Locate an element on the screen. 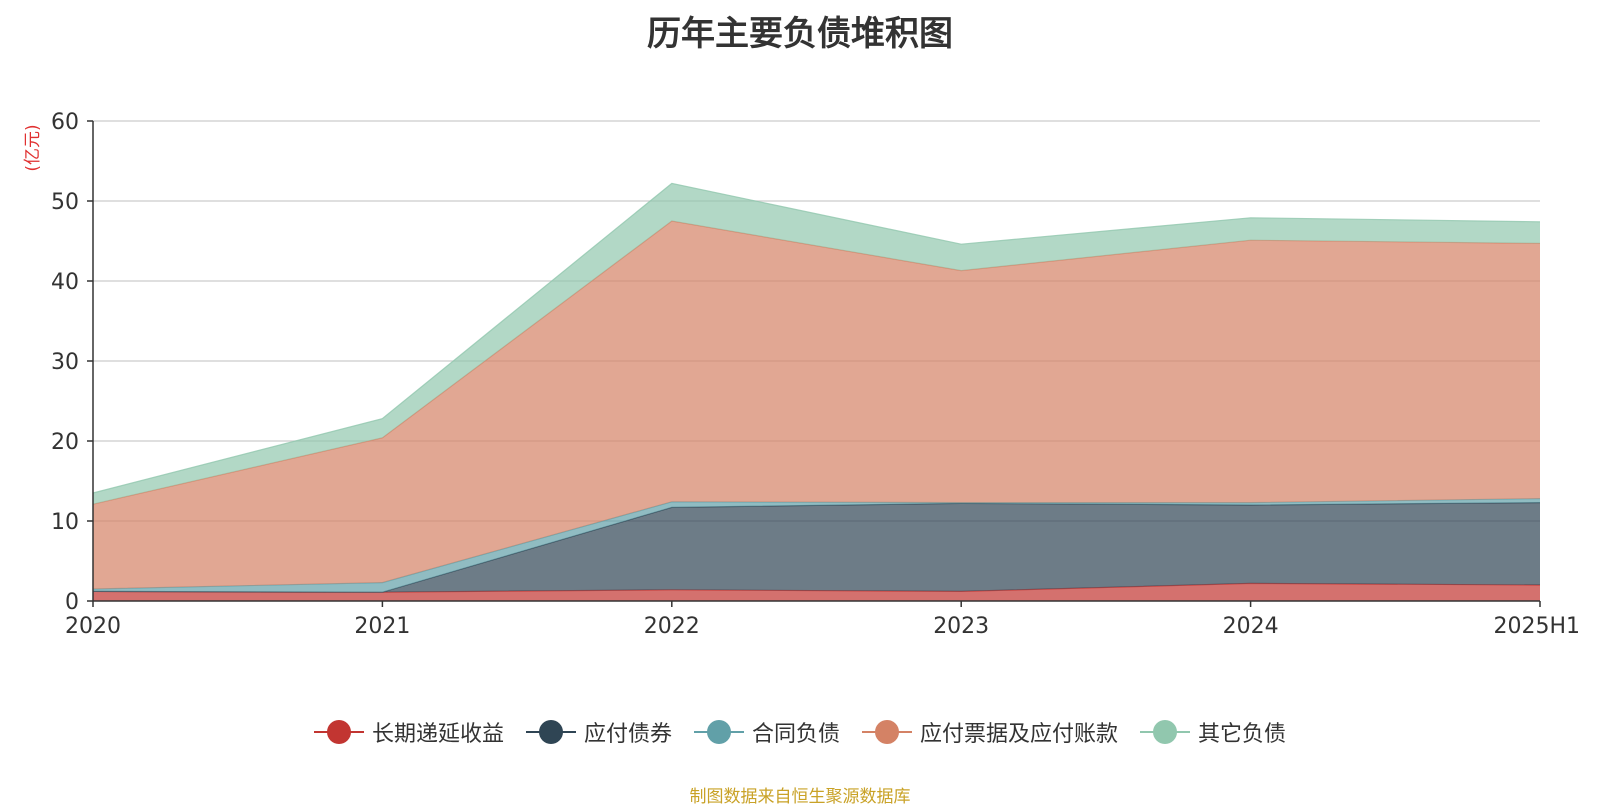 The width and height of the screenshot is (1600, 807). legend-item-3: 应付票据及应付账款 is located at coordinates (990, 732).